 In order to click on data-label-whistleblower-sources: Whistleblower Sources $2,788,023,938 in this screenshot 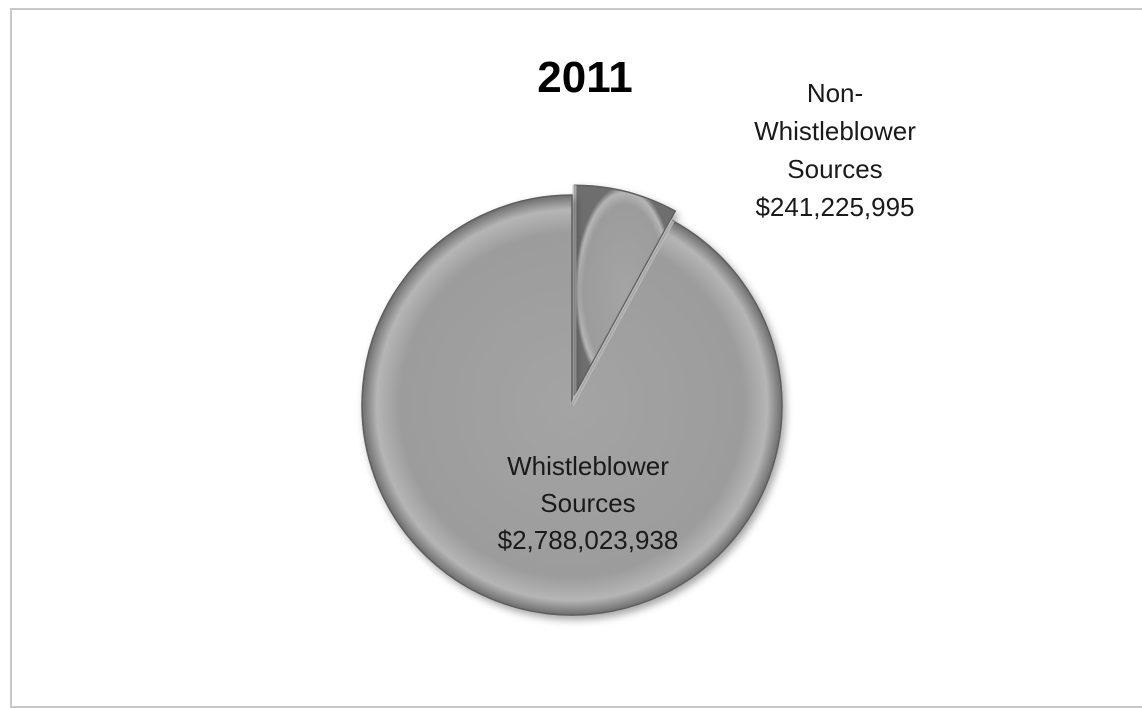, I will do `click(588, 503)`.